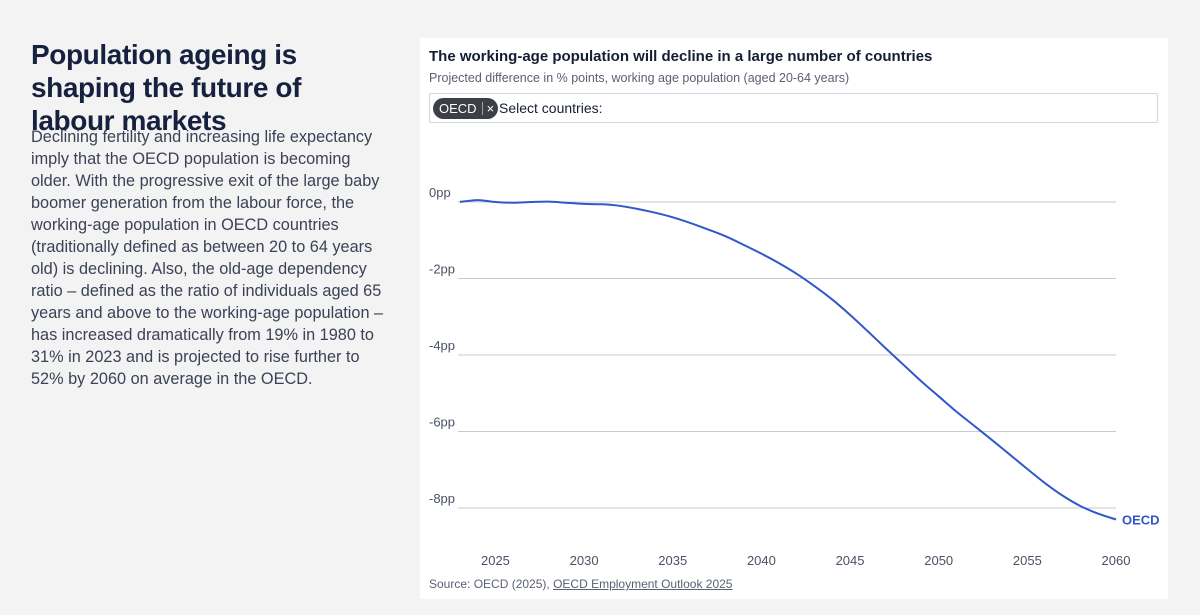 The image size is (1200, 615). I want to click on selected-country-chip: OECD ×, so click(466, 108).